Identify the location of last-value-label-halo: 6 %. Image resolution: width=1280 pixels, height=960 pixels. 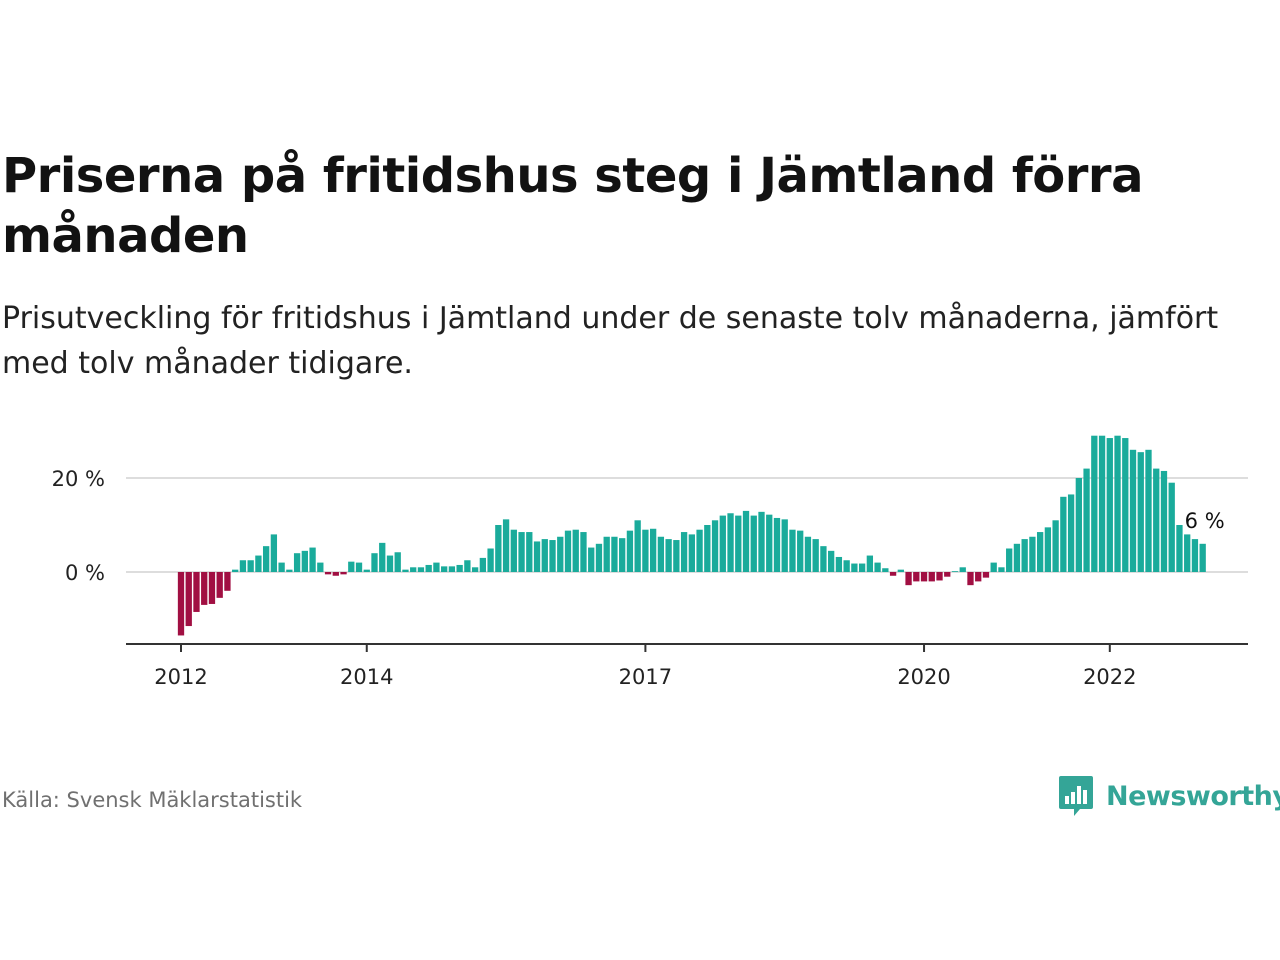
(1205, 521).